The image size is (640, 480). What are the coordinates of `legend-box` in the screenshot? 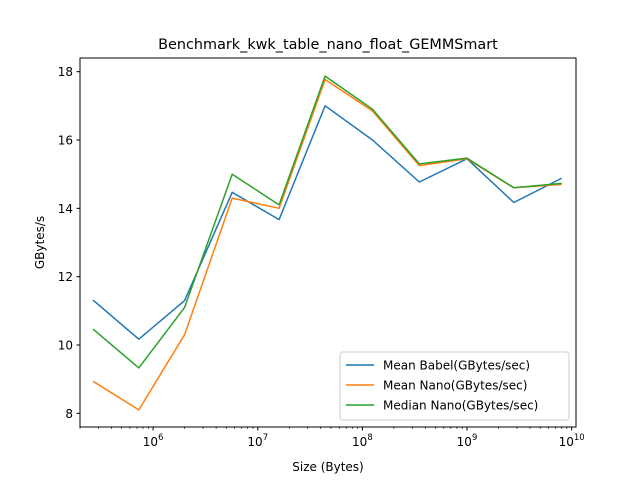 It's located at (454, 386).